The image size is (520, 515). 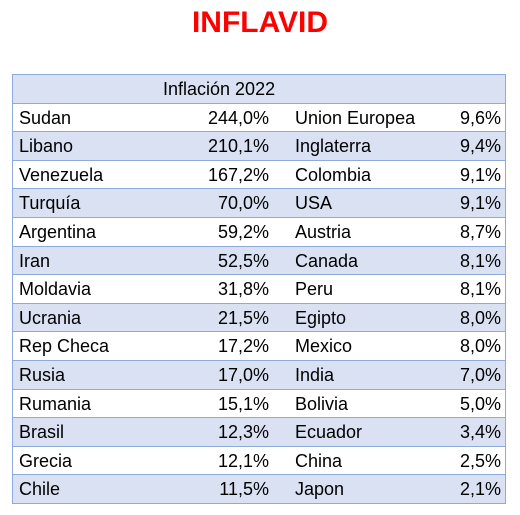 I want to click on value-left-cell: 31,8%, so click(x=243, y=289).